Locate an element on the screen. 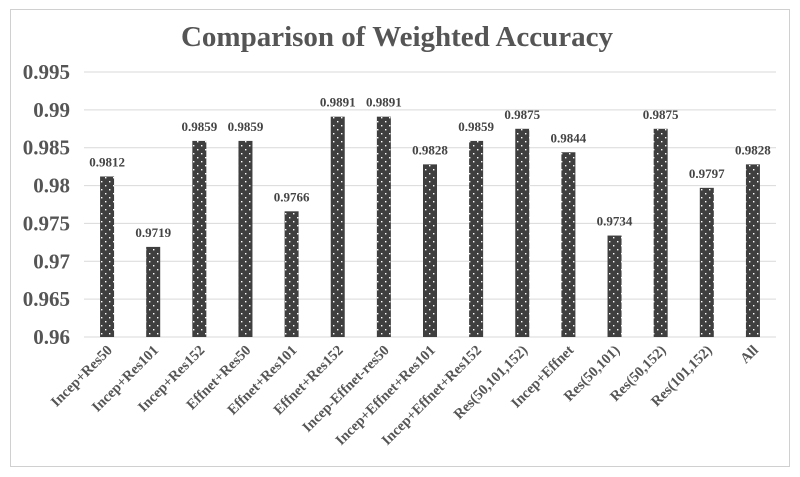 Image resolution: width=800 pixels, height=477 pixels. y-tick-label: 0.96 is located at coordinates (51, 337).